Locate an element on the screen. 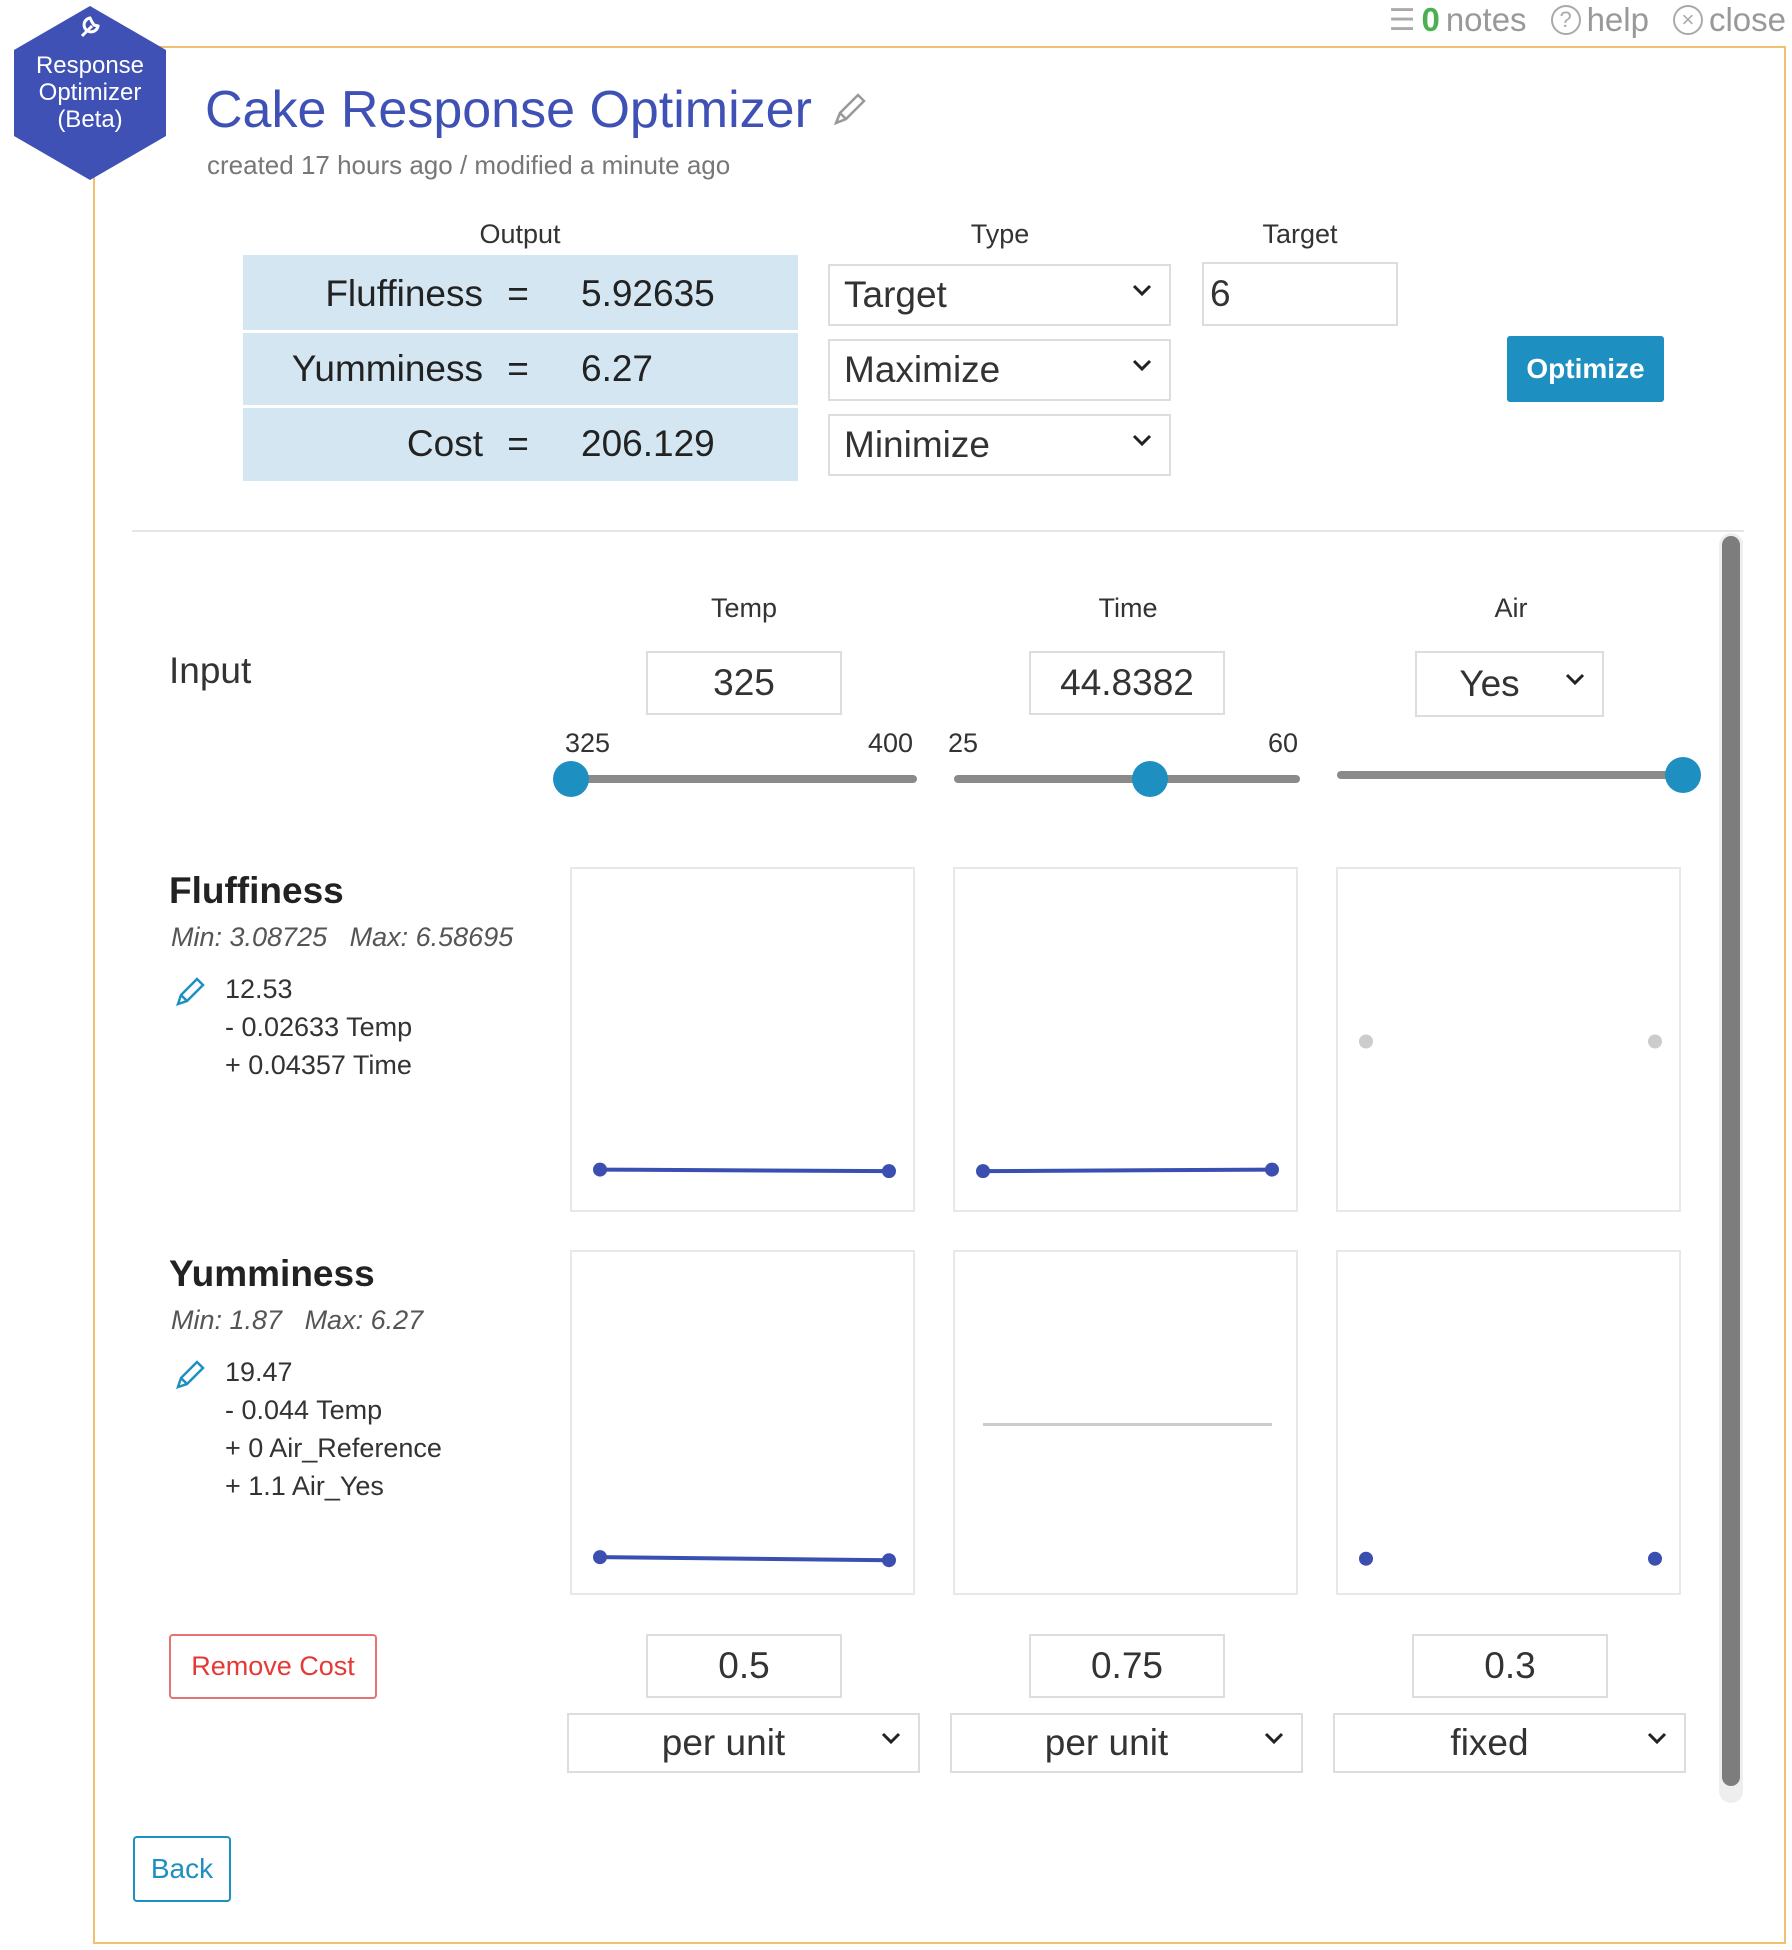  time-cost-unit-select: per unit is located at coordinates (1126, 1743).